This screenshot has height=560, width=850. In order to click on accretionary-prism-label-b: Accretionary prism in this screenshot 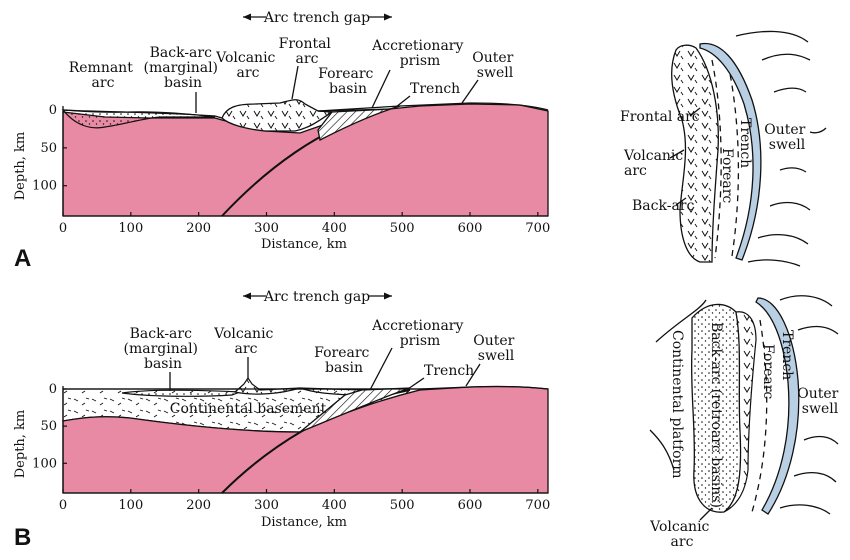, I will do `click(419, 333)`.